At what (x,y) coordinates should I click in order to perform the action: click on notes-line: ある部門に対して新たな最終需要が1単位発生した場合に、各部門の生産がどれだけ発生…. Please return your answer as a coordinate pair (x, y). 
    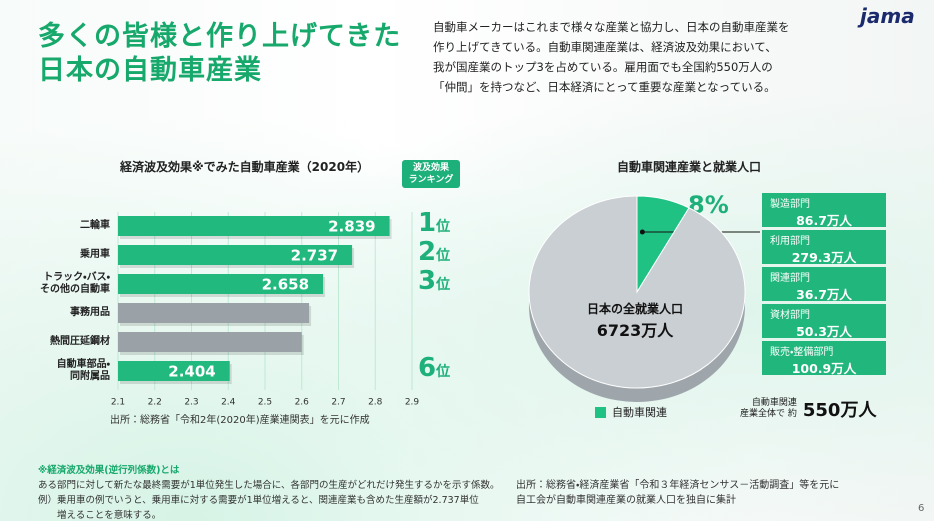
    Looking at the image, I should click on (269, 485).